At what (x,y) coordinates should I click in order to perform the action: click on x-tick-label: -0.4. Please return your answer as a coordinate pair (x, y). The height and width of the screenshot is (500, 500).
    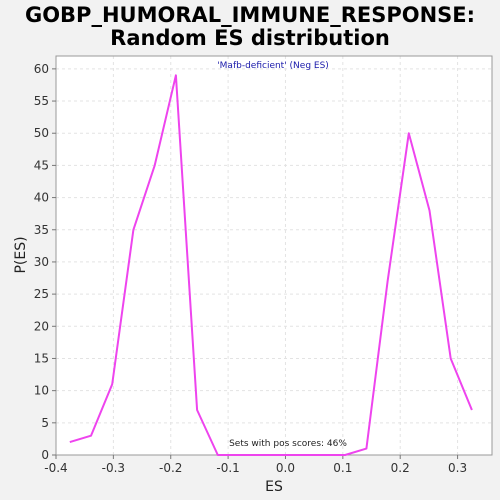
    Looking at the image, I should click on (55, 468).